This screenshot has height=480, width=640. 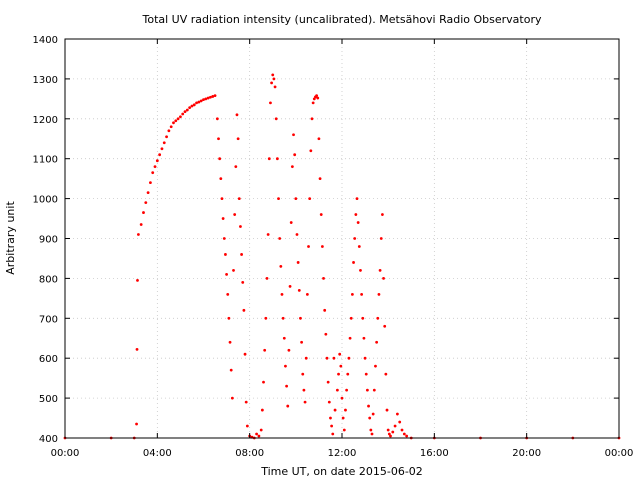 What do you see at coordinates (48, 240) in the screenshot?
I see `y-tick-label: 900` at bounding box center [48, 240].